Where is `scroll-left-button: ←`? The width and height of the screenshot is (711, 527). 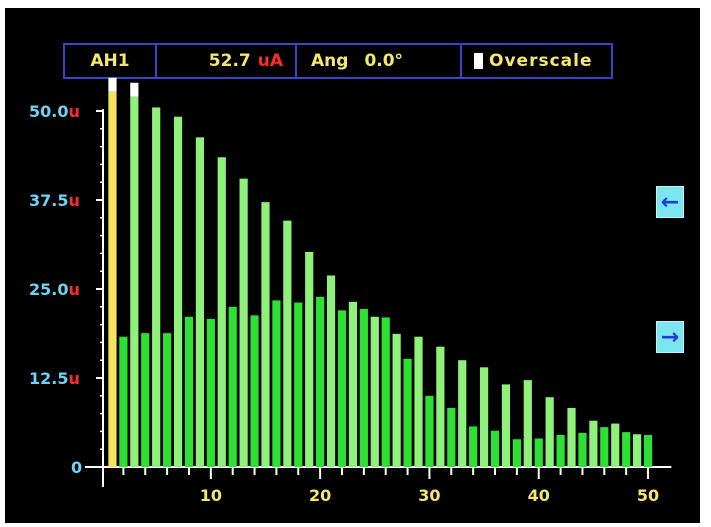
scroll-left-button: ← is located at coordinates (670, 202).